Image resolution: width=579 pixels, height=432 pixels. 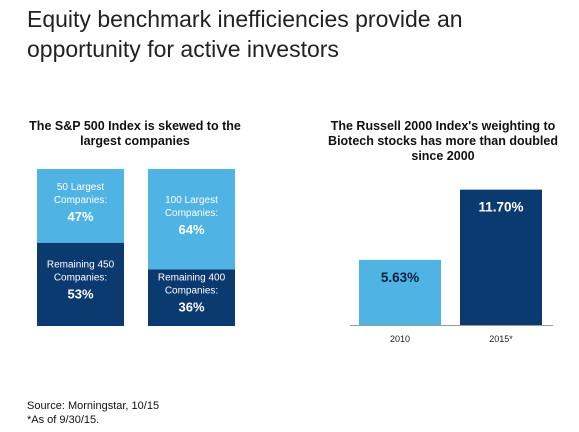 What do you see at coordinates (400, 339) in the screenshot?
I see `tick-label: 2010` at bounding box center [400, 339].